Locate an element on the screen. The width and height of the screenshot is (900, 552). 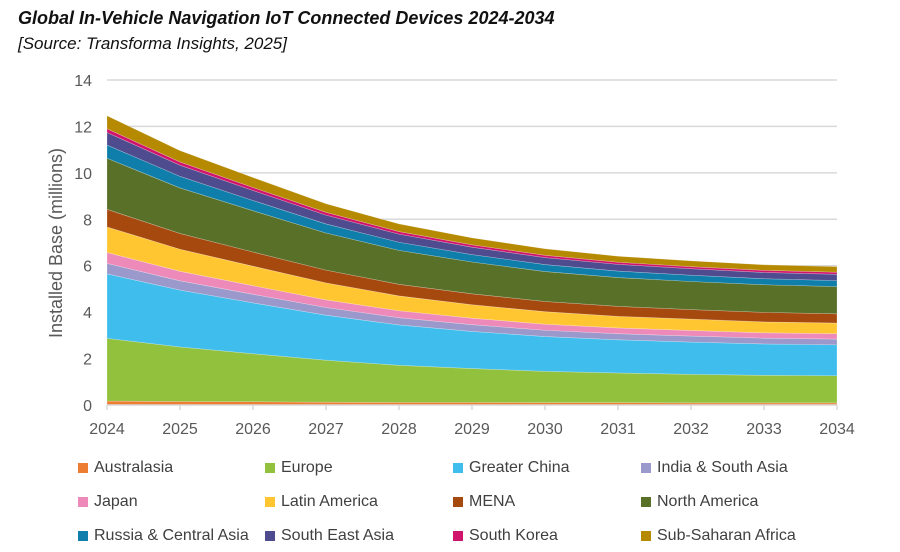
legend-item: Japan is located at coordinates (108, 502).